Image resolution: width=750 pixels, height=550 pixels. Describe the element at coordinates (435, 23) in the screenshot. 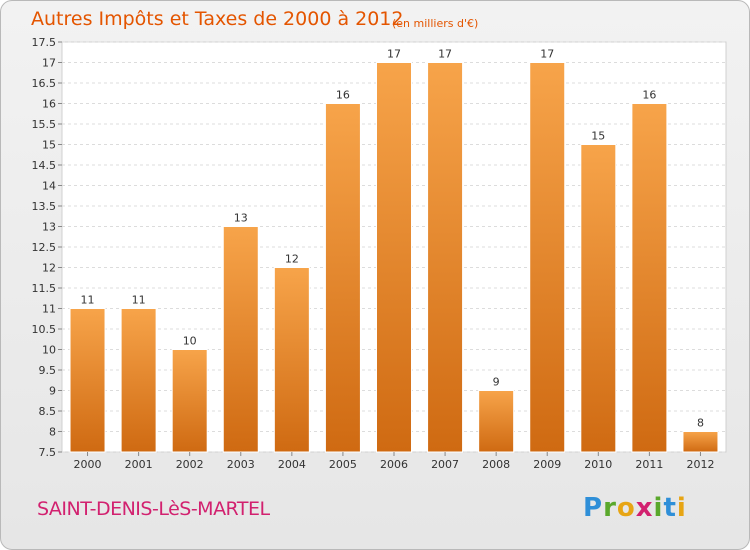

I see `chart-subtitle: (en milliers d'€)` at that location.